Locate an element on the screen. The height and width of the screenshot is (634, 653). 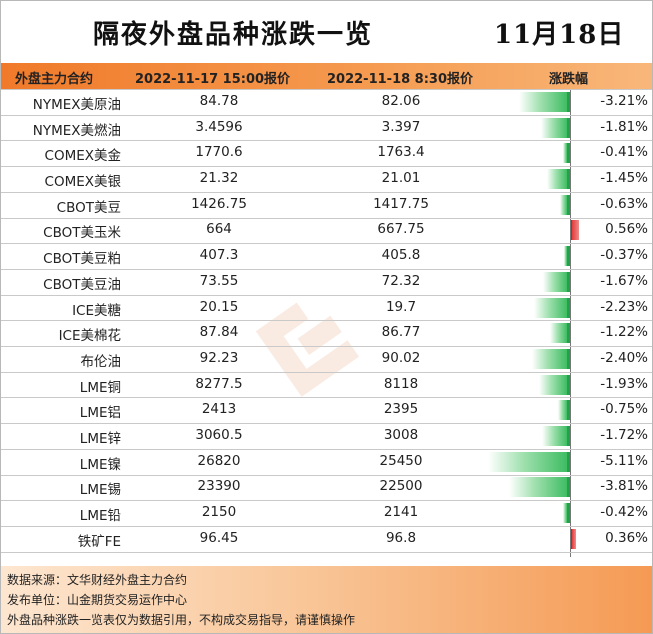
change-percent: -0.37% is located at coordinates (624, 255).